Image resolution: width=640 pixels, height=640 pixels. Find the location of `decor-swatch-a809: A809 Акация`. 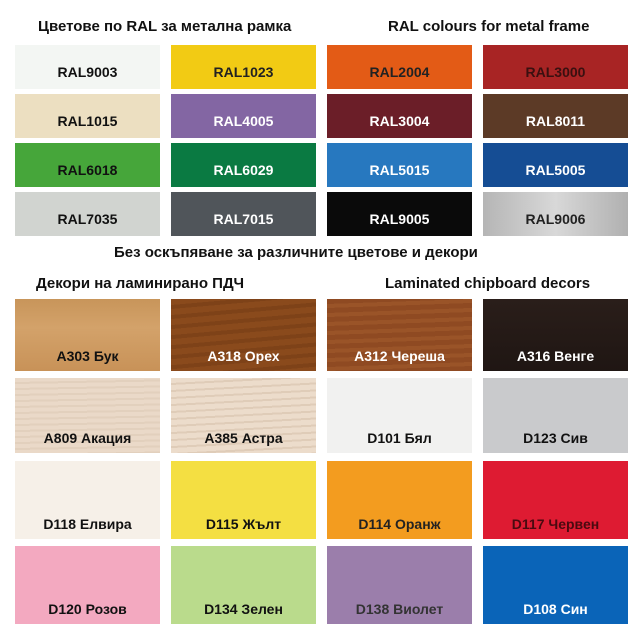

decor-swatch-a809: A809 Акация is located at coordinates (87, 415).